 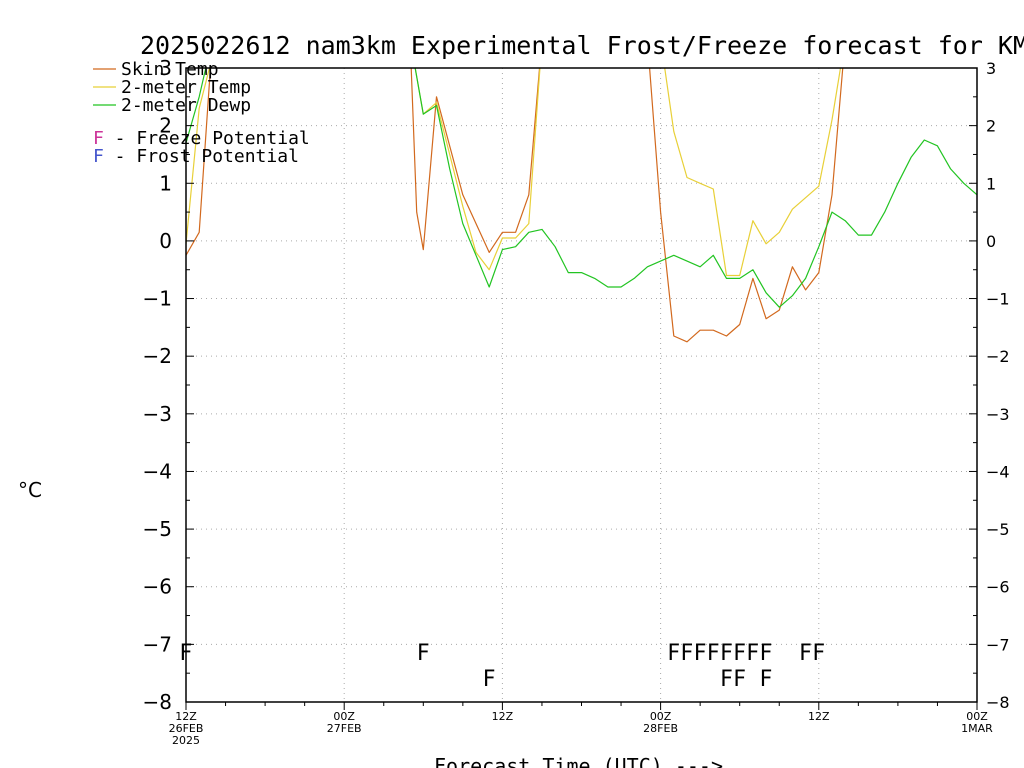 What do you see at coordinates (157, 414) in the screenshot?
I see `y-tick-label-left: −3` at bounding box center [157, 414].